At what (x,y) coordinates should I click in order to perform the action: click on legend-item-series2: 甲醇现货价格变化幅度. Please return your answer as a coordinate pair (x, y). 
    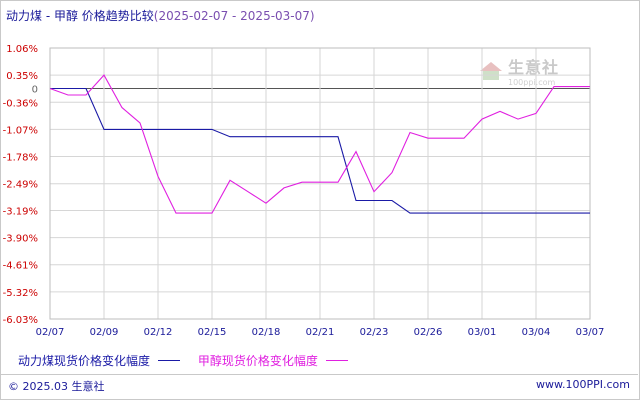
    Looking at the image, I should click on (273, 360).